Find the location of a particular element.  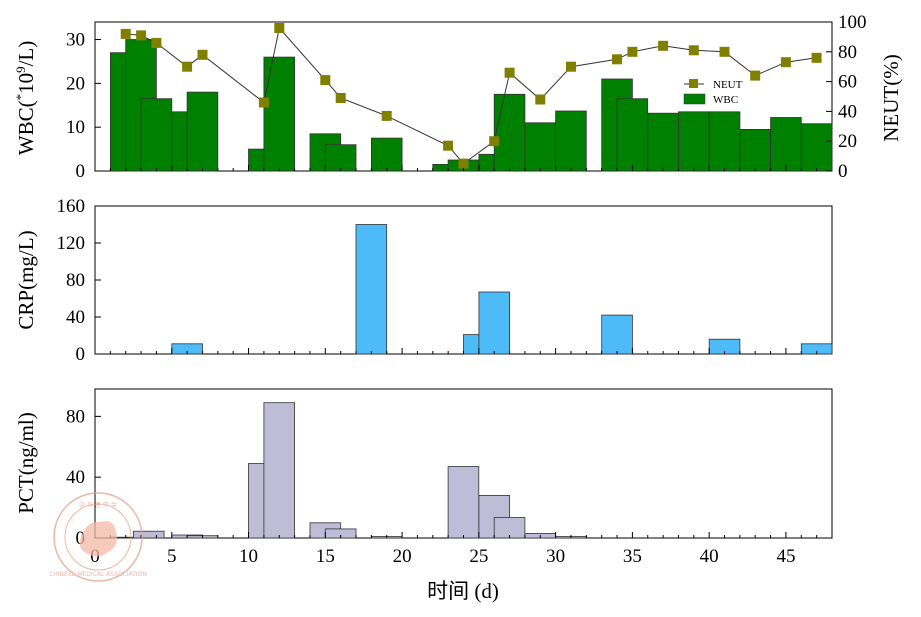

panel-crp-y-ticks: 0 40 80 120 160 is located at coordinates (79, 280).